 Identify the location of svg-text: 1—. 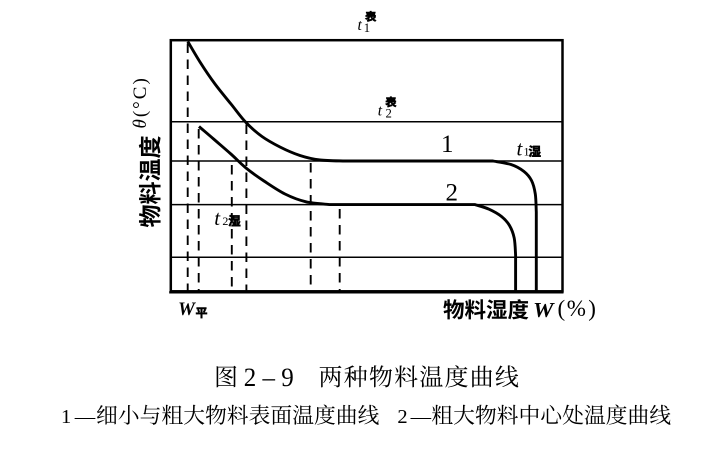
(78, 417).